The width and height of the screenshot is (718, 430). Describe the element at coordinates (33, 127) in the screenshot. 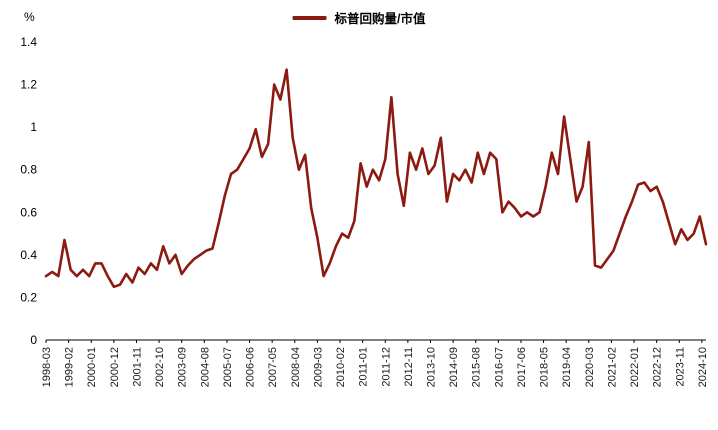

I see `y-tick-label: 1` at that location.